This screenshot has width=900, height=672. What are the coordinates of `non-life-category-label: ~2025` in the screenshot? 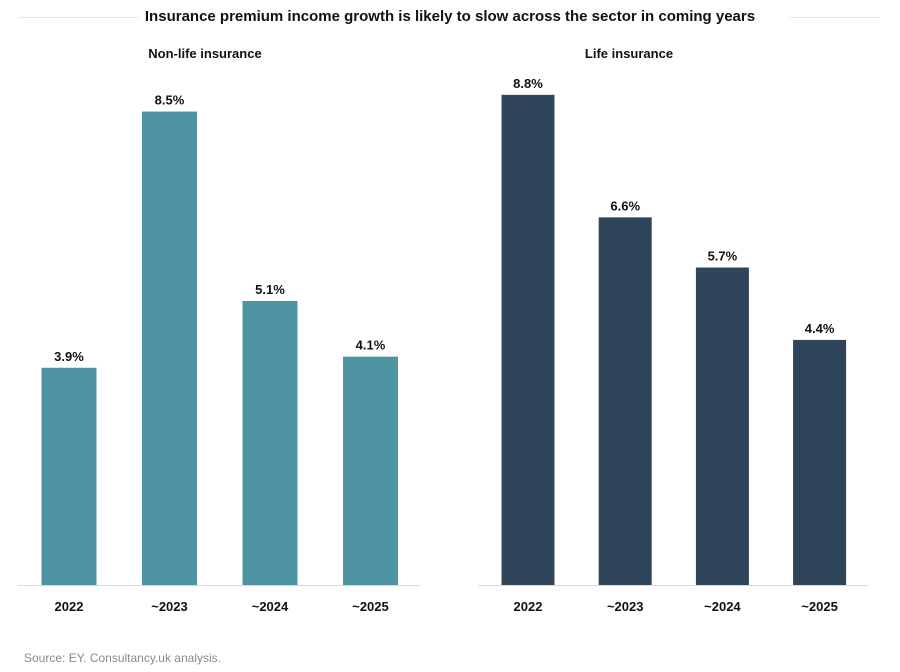 It's located at (370, 606).